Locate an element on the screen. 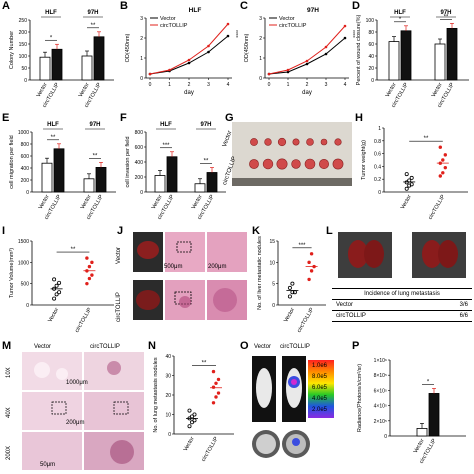 Image resolution: width=474 pixels, height=474 pixels. lung-images is located at coordinates (402, 256).